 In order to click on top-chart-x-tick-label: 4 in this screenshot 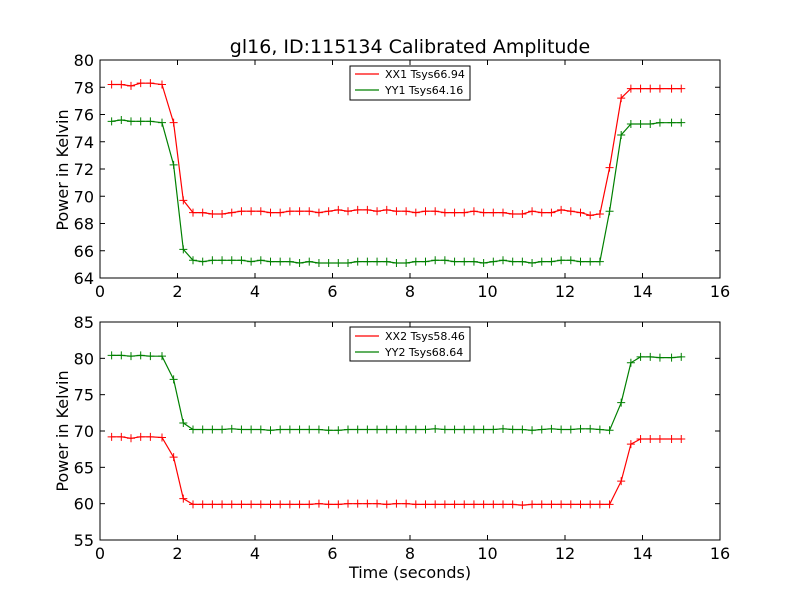, I will do `click(255, 291)`.